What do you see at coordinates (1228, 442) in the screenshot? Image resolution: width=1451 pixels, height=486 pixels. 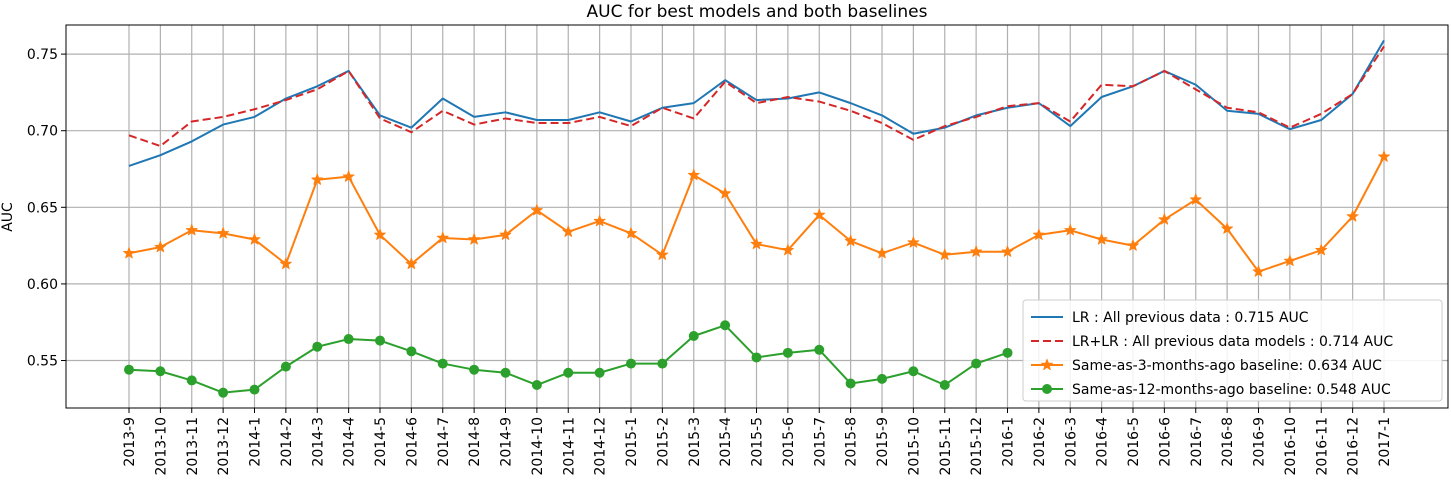 I see `x-tick-label: 2016-8` at bounding box center [1228, 442].